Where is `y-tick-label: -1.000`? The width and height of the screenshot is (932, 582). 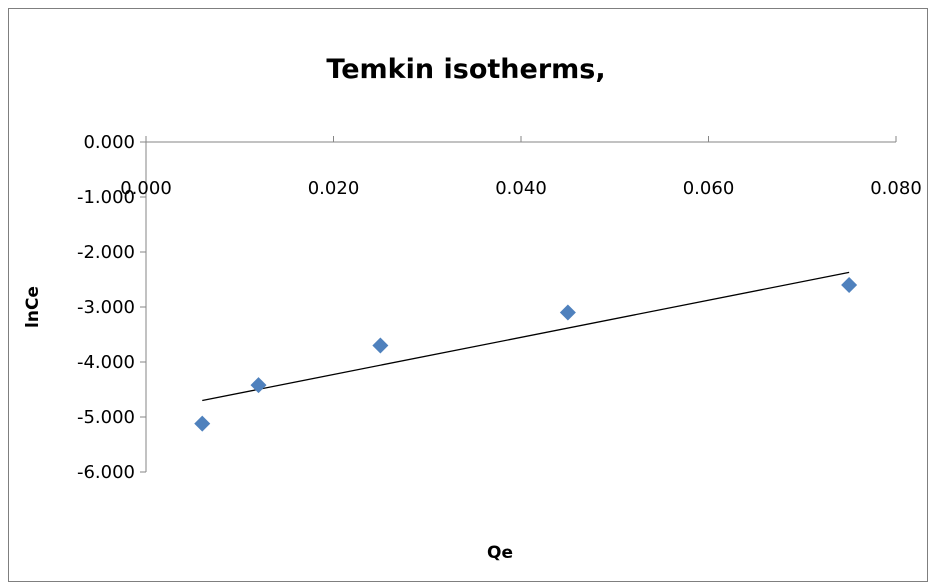
y-tick-label: -1.000 is located at coordinates (106, 197).